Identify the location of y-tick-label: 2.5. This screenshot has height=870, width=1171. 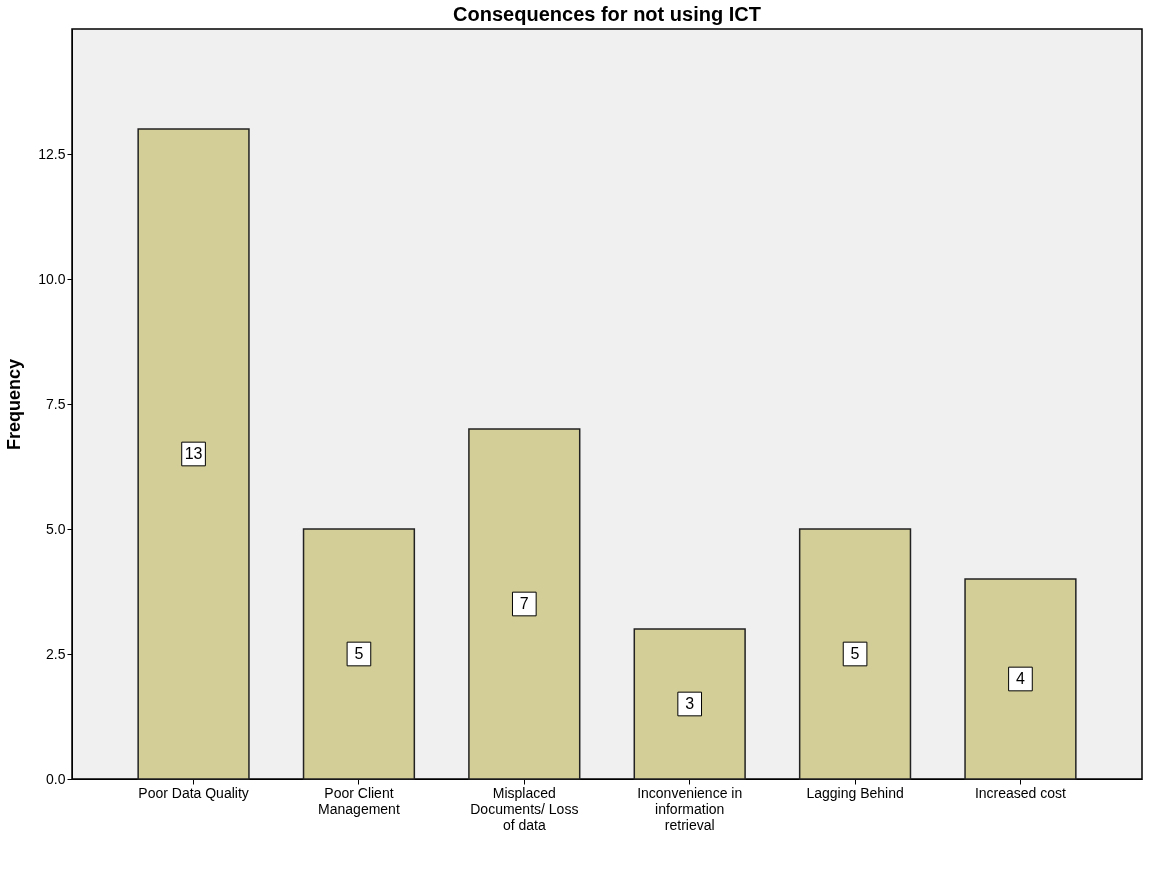
(56, 653).